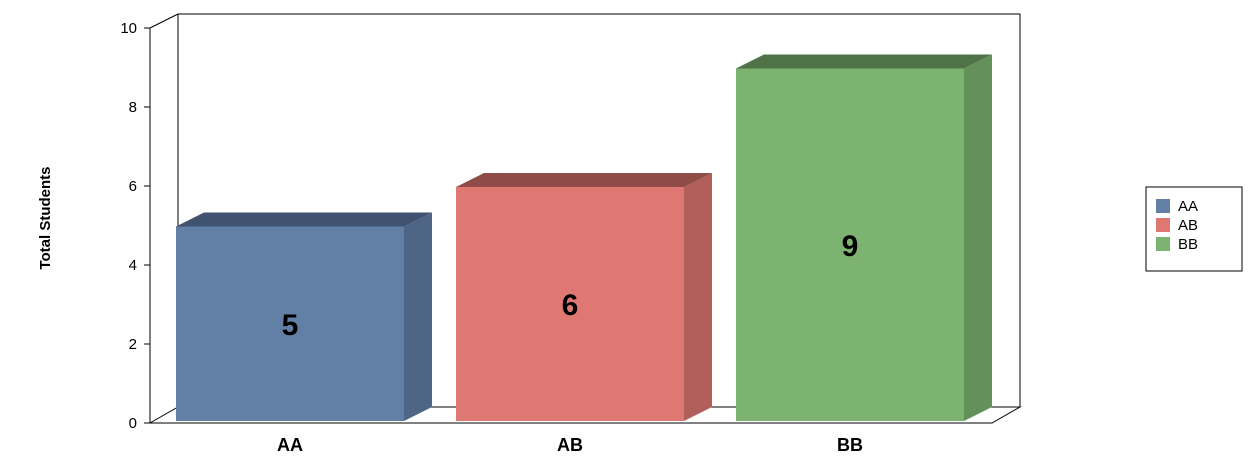  I want to click on y-tick-label: 10, so click(128, 28).